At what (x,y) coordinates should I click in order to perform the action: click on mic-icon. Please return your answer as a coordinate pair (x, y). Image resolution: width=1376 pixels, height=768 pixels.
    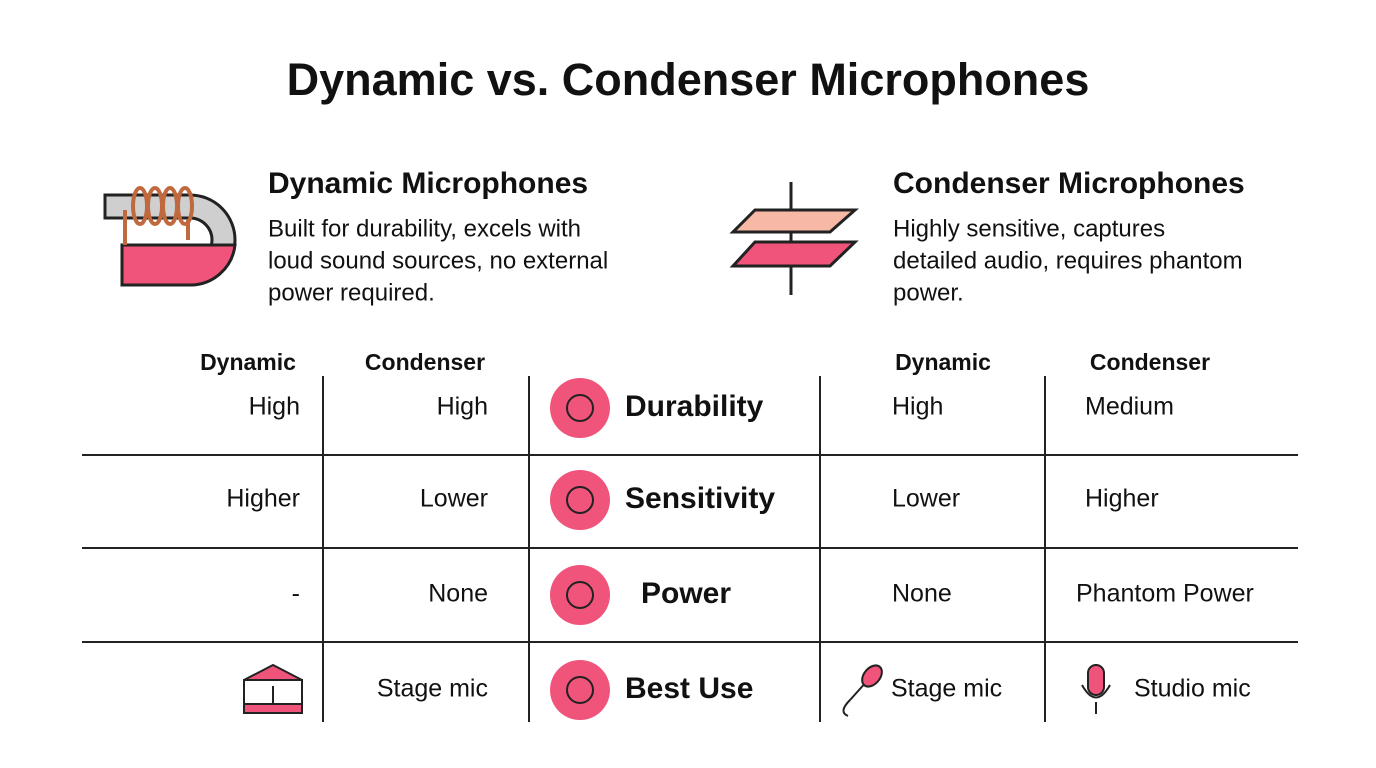
    Looking at the image, I should click on (862, 690).